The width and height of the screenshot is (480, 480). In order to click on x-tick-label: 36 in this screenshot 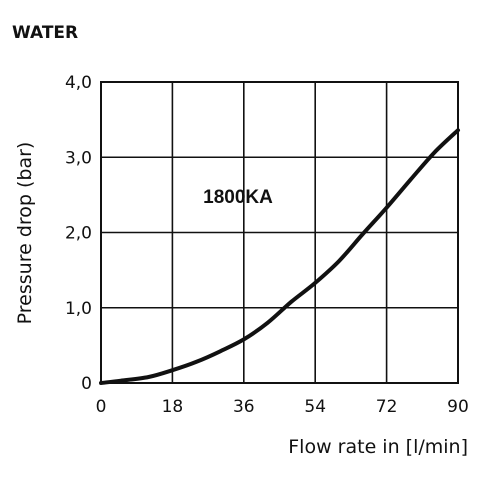, I will do `click(244, 407)`.